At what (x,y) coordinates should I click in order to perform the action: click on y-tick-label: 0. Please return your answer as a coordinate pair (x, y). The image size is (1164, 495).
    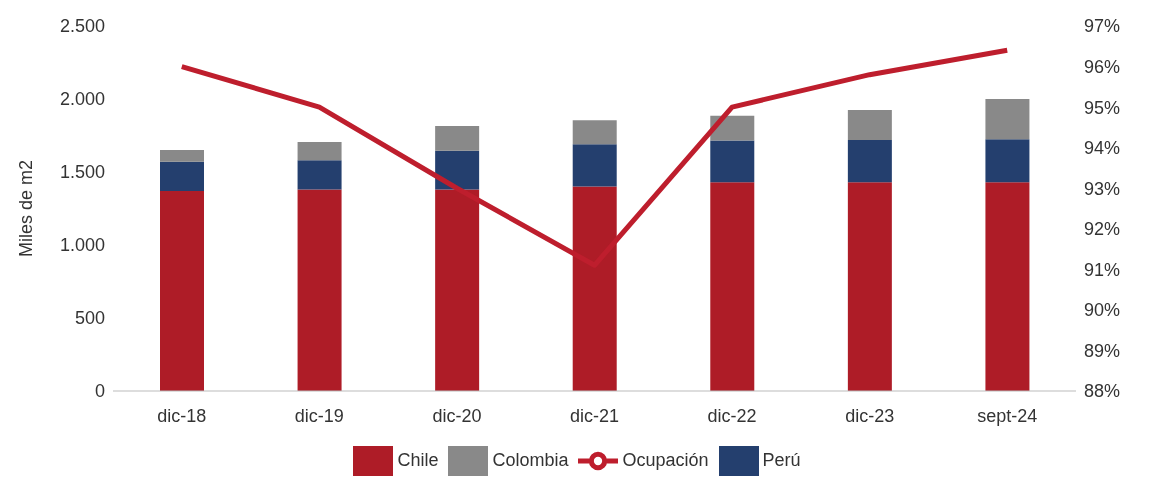
    Looking at the image, I should click on (99, 391).